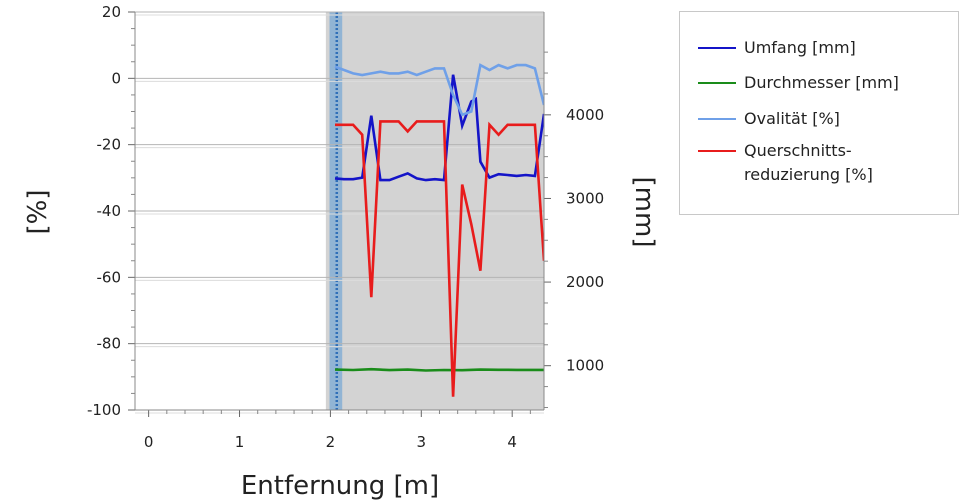 The height and width of the screenshot is (502, 970). What do you see at coordinates (585, 366) in the screenshot?
I see `y-tick-label-right: 1000` at bounding box center [585, 366].